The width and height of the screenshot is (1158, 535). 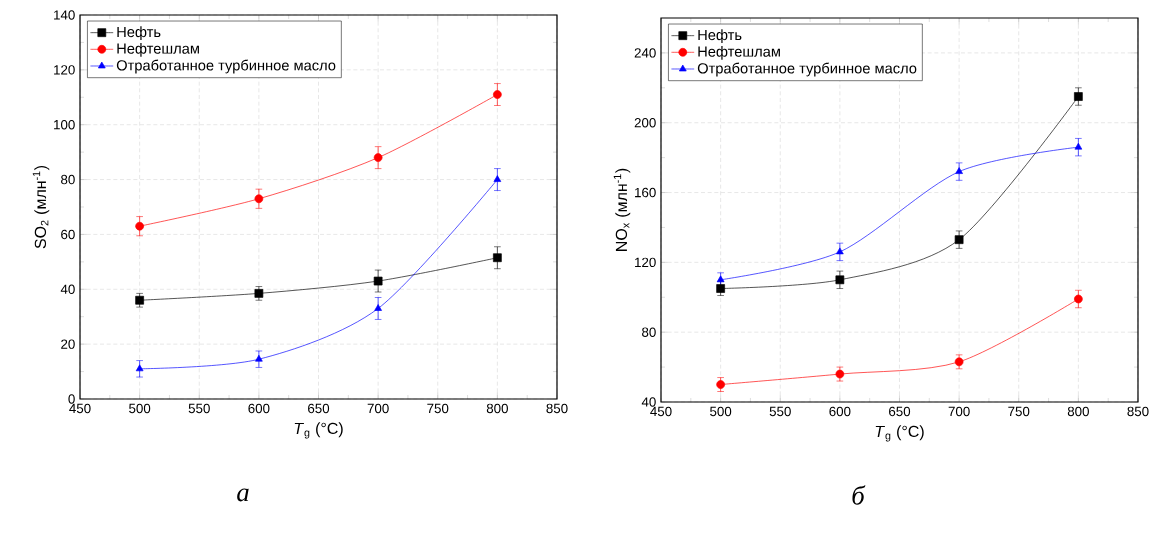 I want to click on y-tick-label: 140, so click(x=64, y=15).